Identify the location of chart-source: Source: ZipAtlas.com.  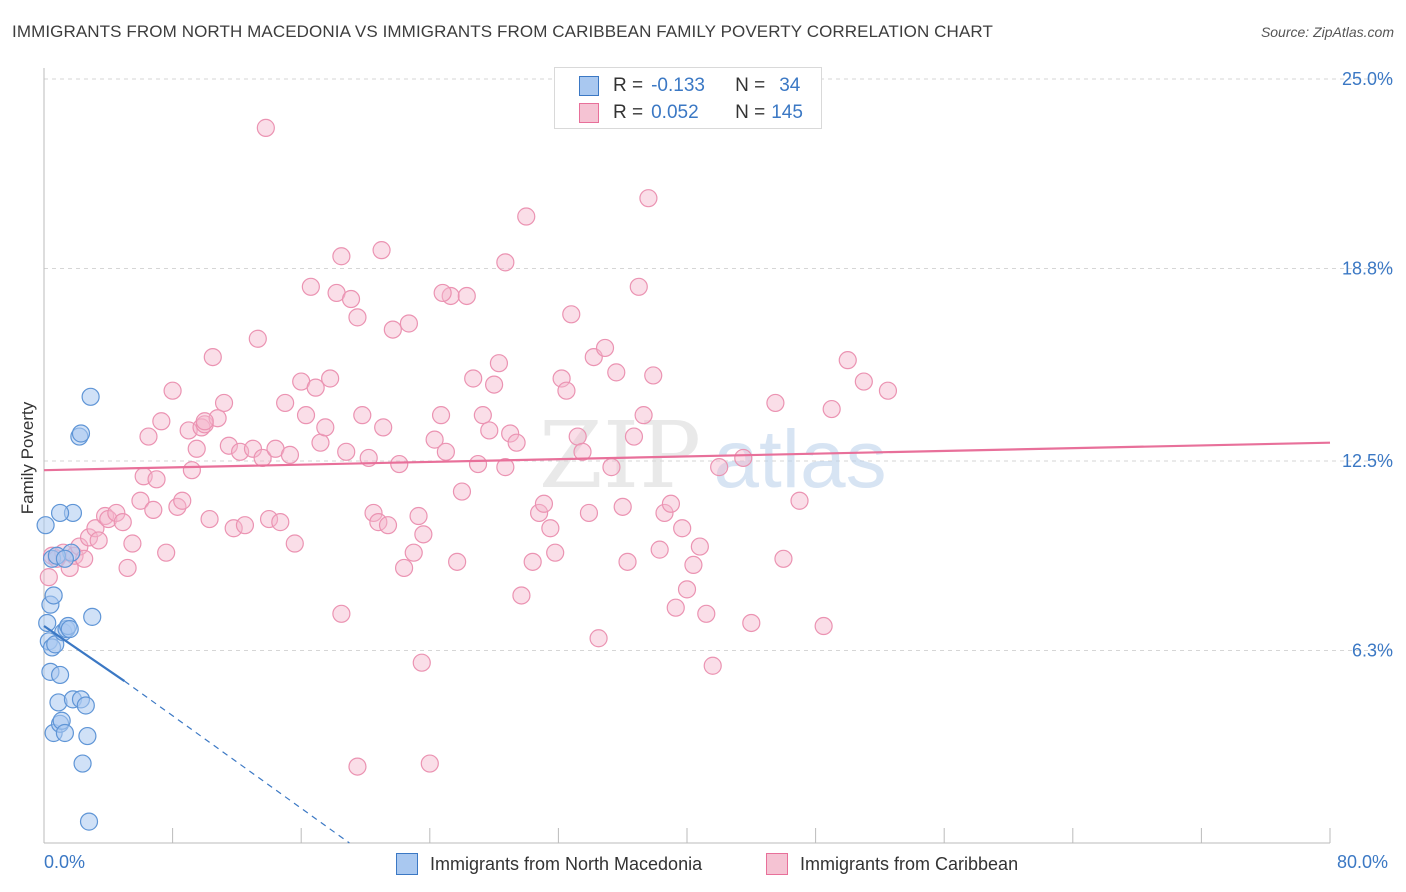
(1327, 32).